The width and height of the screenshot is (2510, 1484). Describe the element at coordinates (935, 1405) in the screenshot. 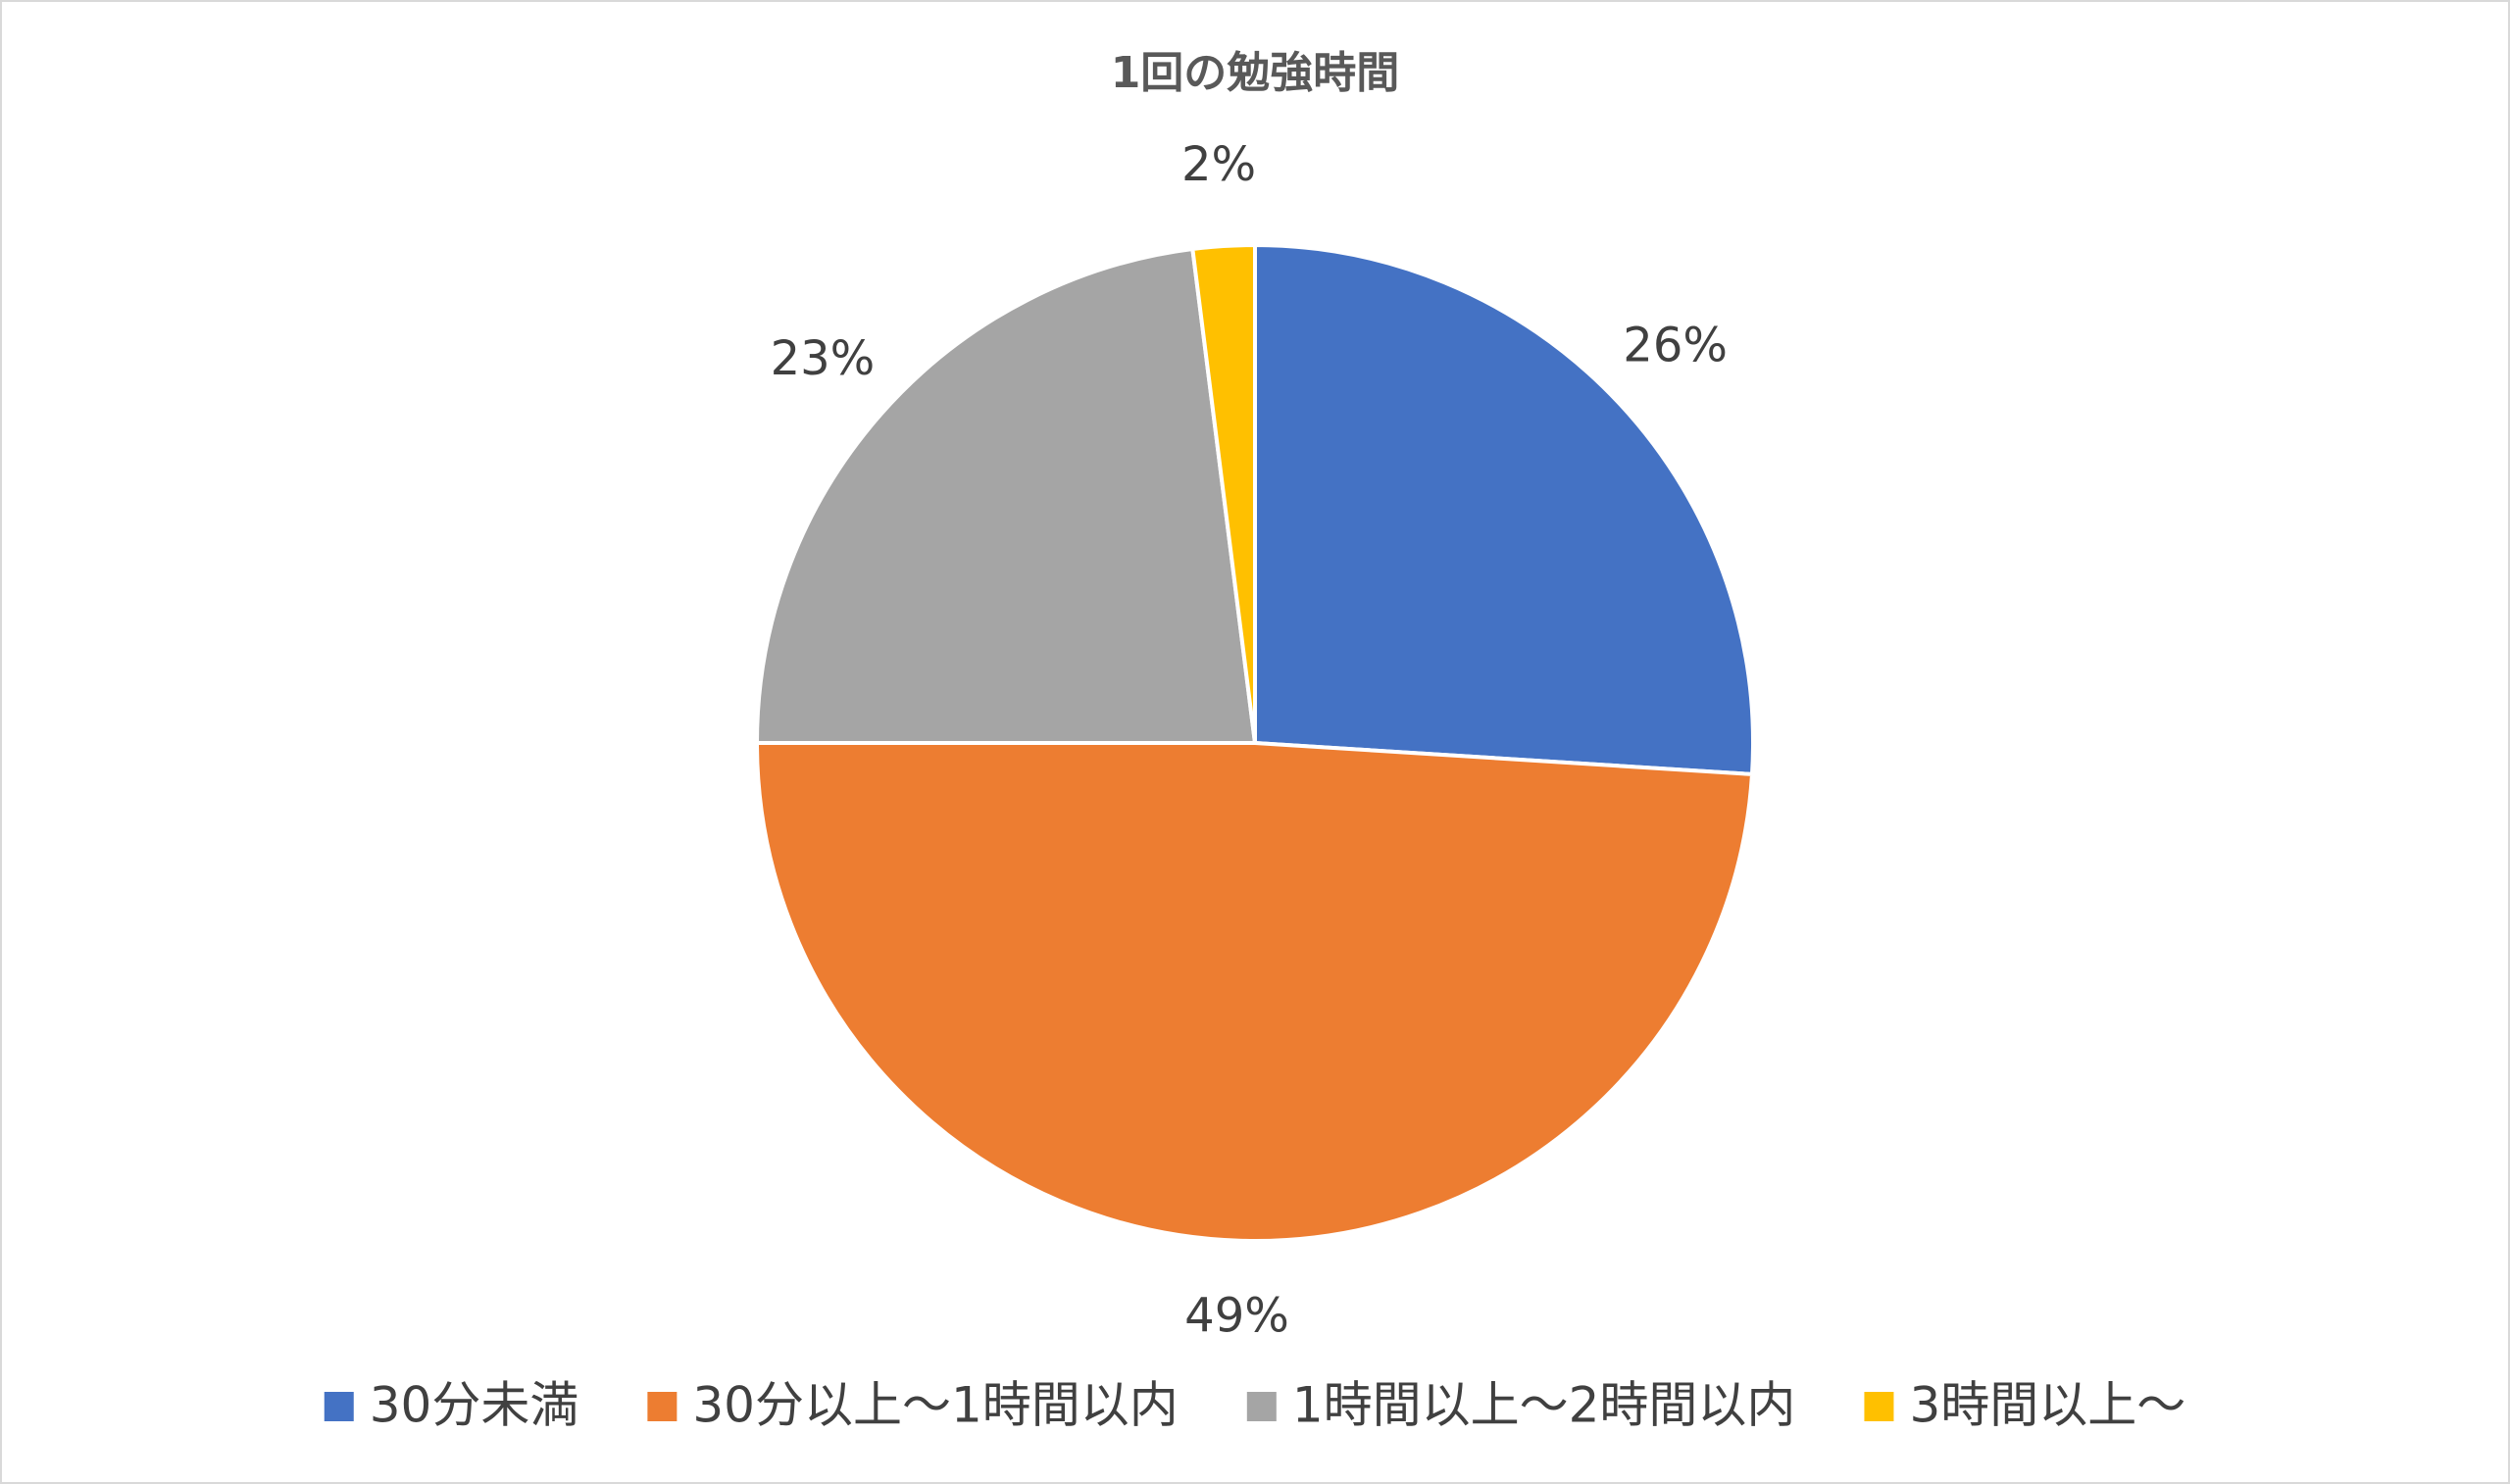

I see `legend-label: 30分以上～1時間以内` at that location.